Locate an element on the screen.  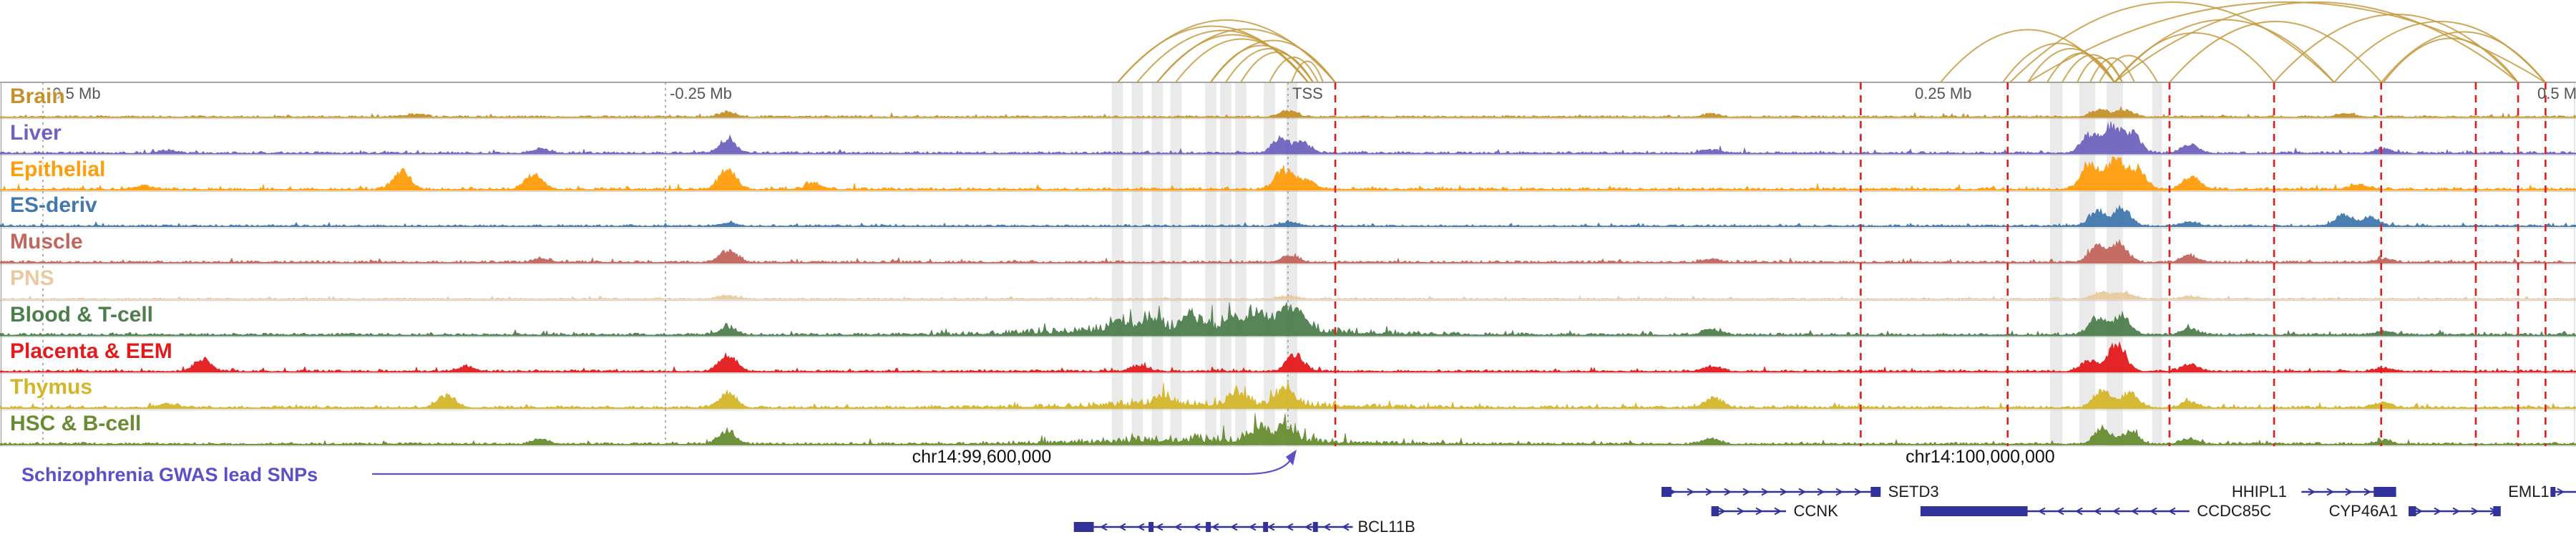
gwas-arrow is located at coordinates (834, 462).